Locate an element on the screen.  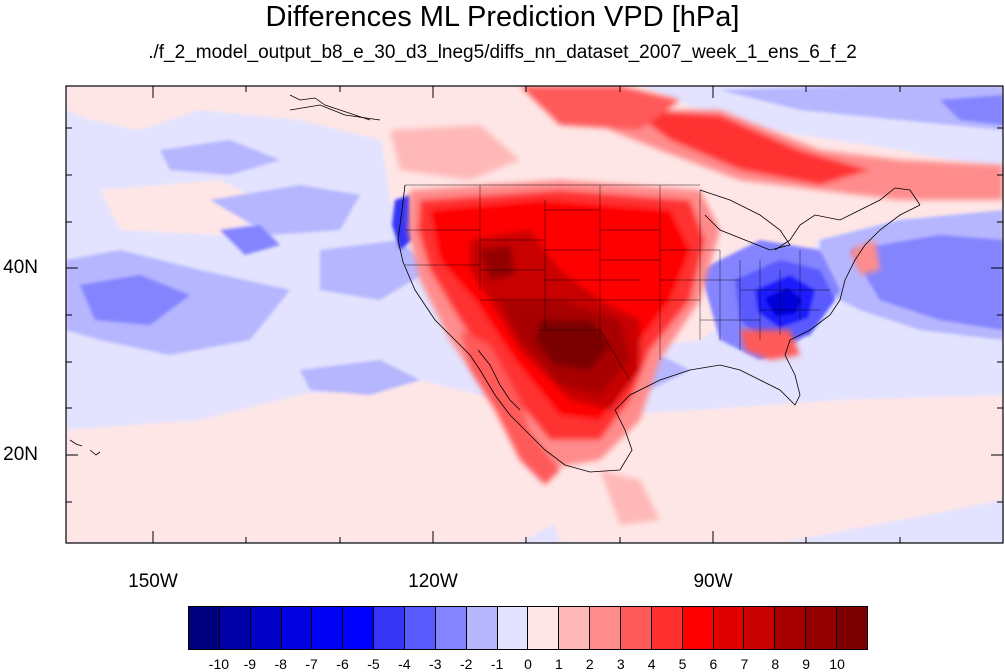
colorbar-label: 5 is located at coordinates (682, 664).